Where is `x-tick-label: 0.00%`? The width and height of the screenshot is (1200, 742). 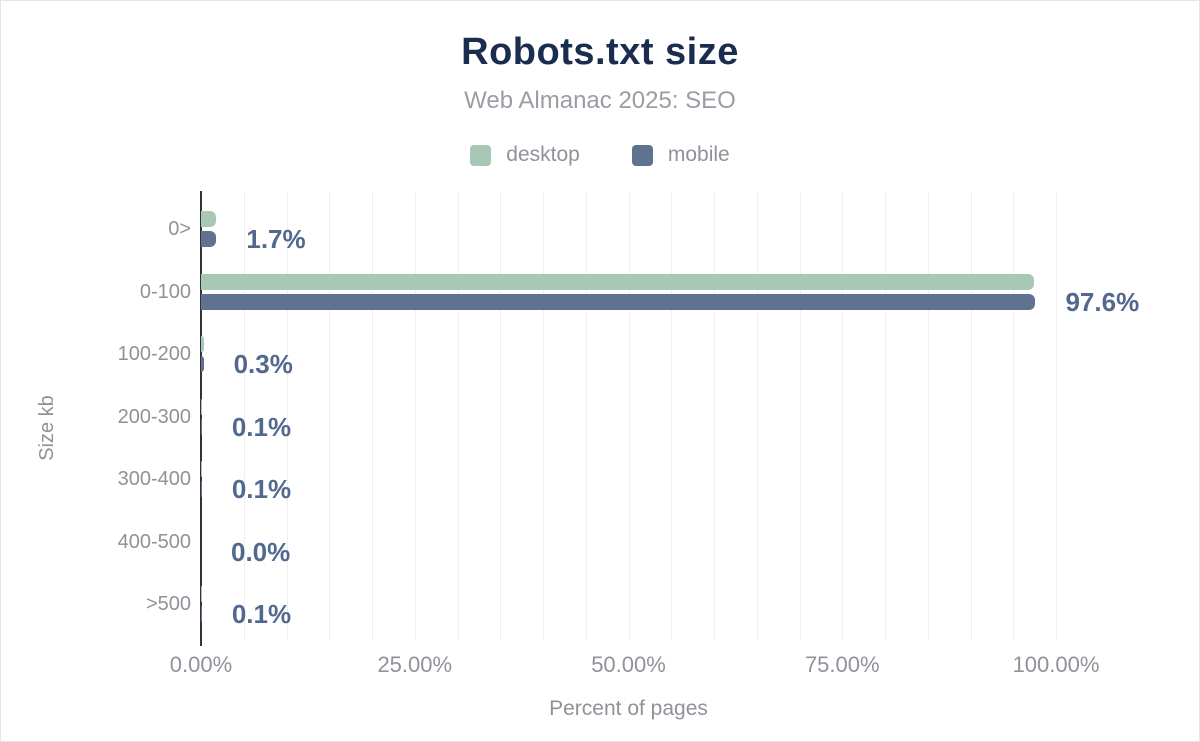 x-tick-label: 0.00% is located at coordinates (201, 664).